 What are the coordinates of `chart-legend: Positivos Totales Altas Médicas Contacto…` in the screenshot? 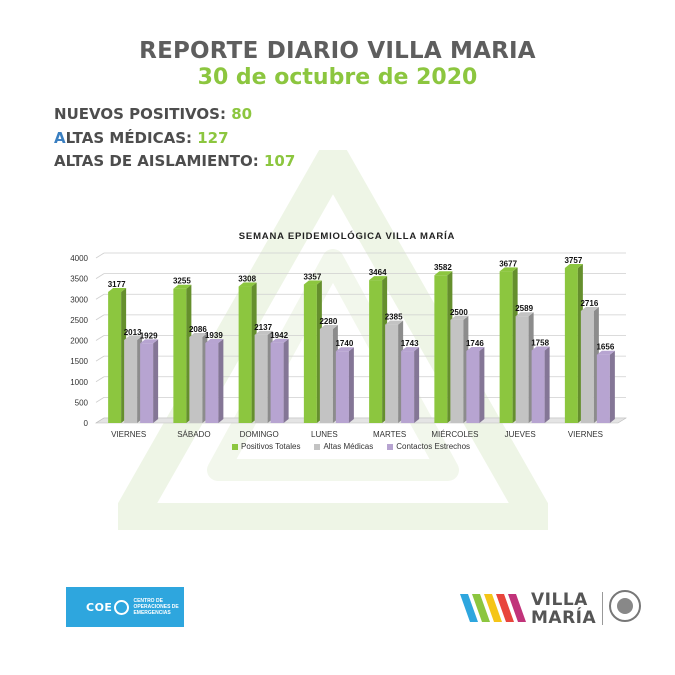 It's located at (351, 446).